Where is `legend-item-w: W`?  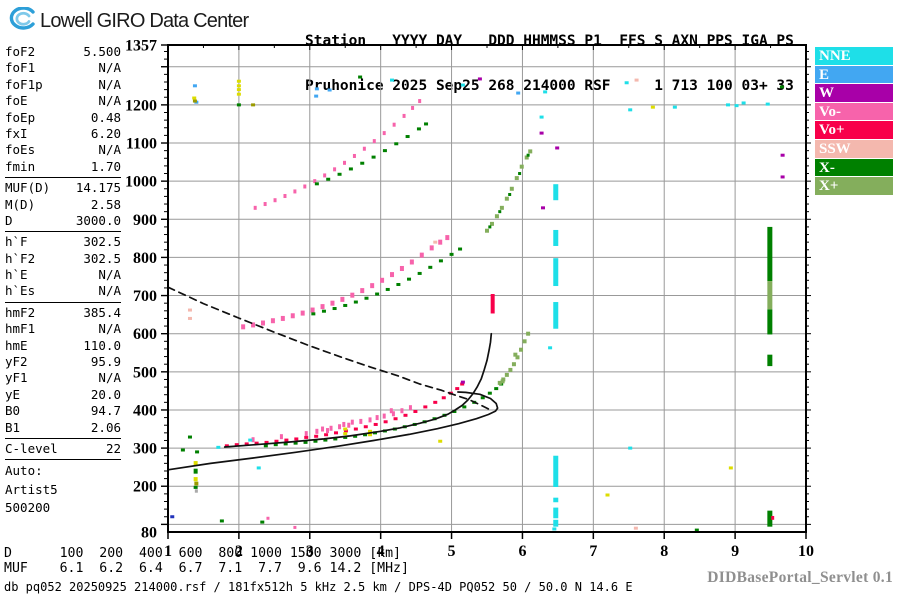
legend-item-w: W is located at coordinates (854, 93).